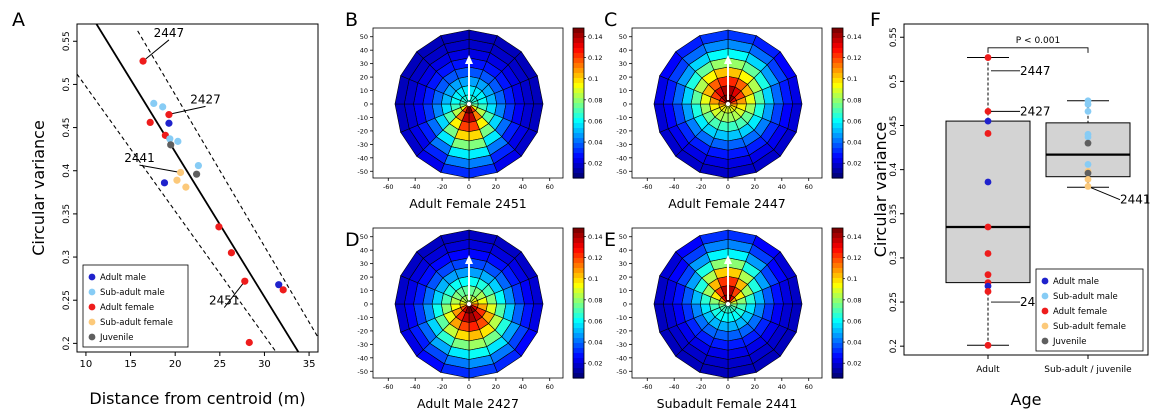  What do you see at coordinates (595, 321) in the screenshot?
I see `panel-d-colorbar-tick-label: 0.06` at bounding box center [595, 321].